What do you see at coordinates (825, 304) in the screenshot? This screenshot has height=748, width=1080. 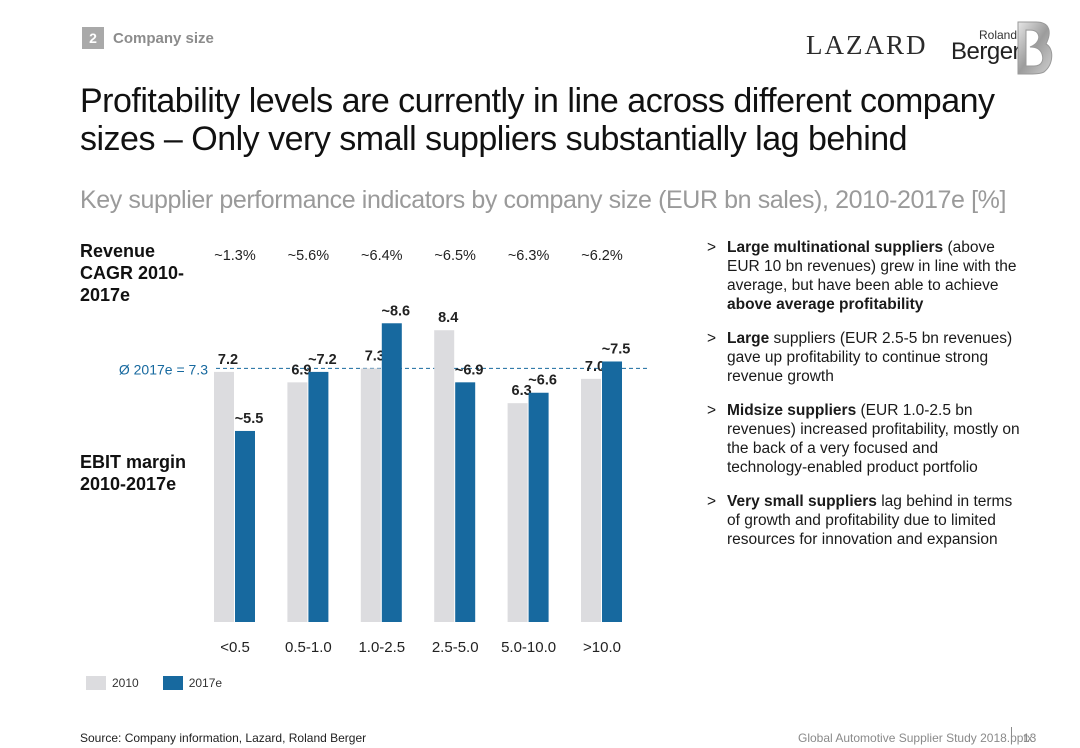 I see `finding-emphasis: above average profitability` at bounding box center [825, 304].